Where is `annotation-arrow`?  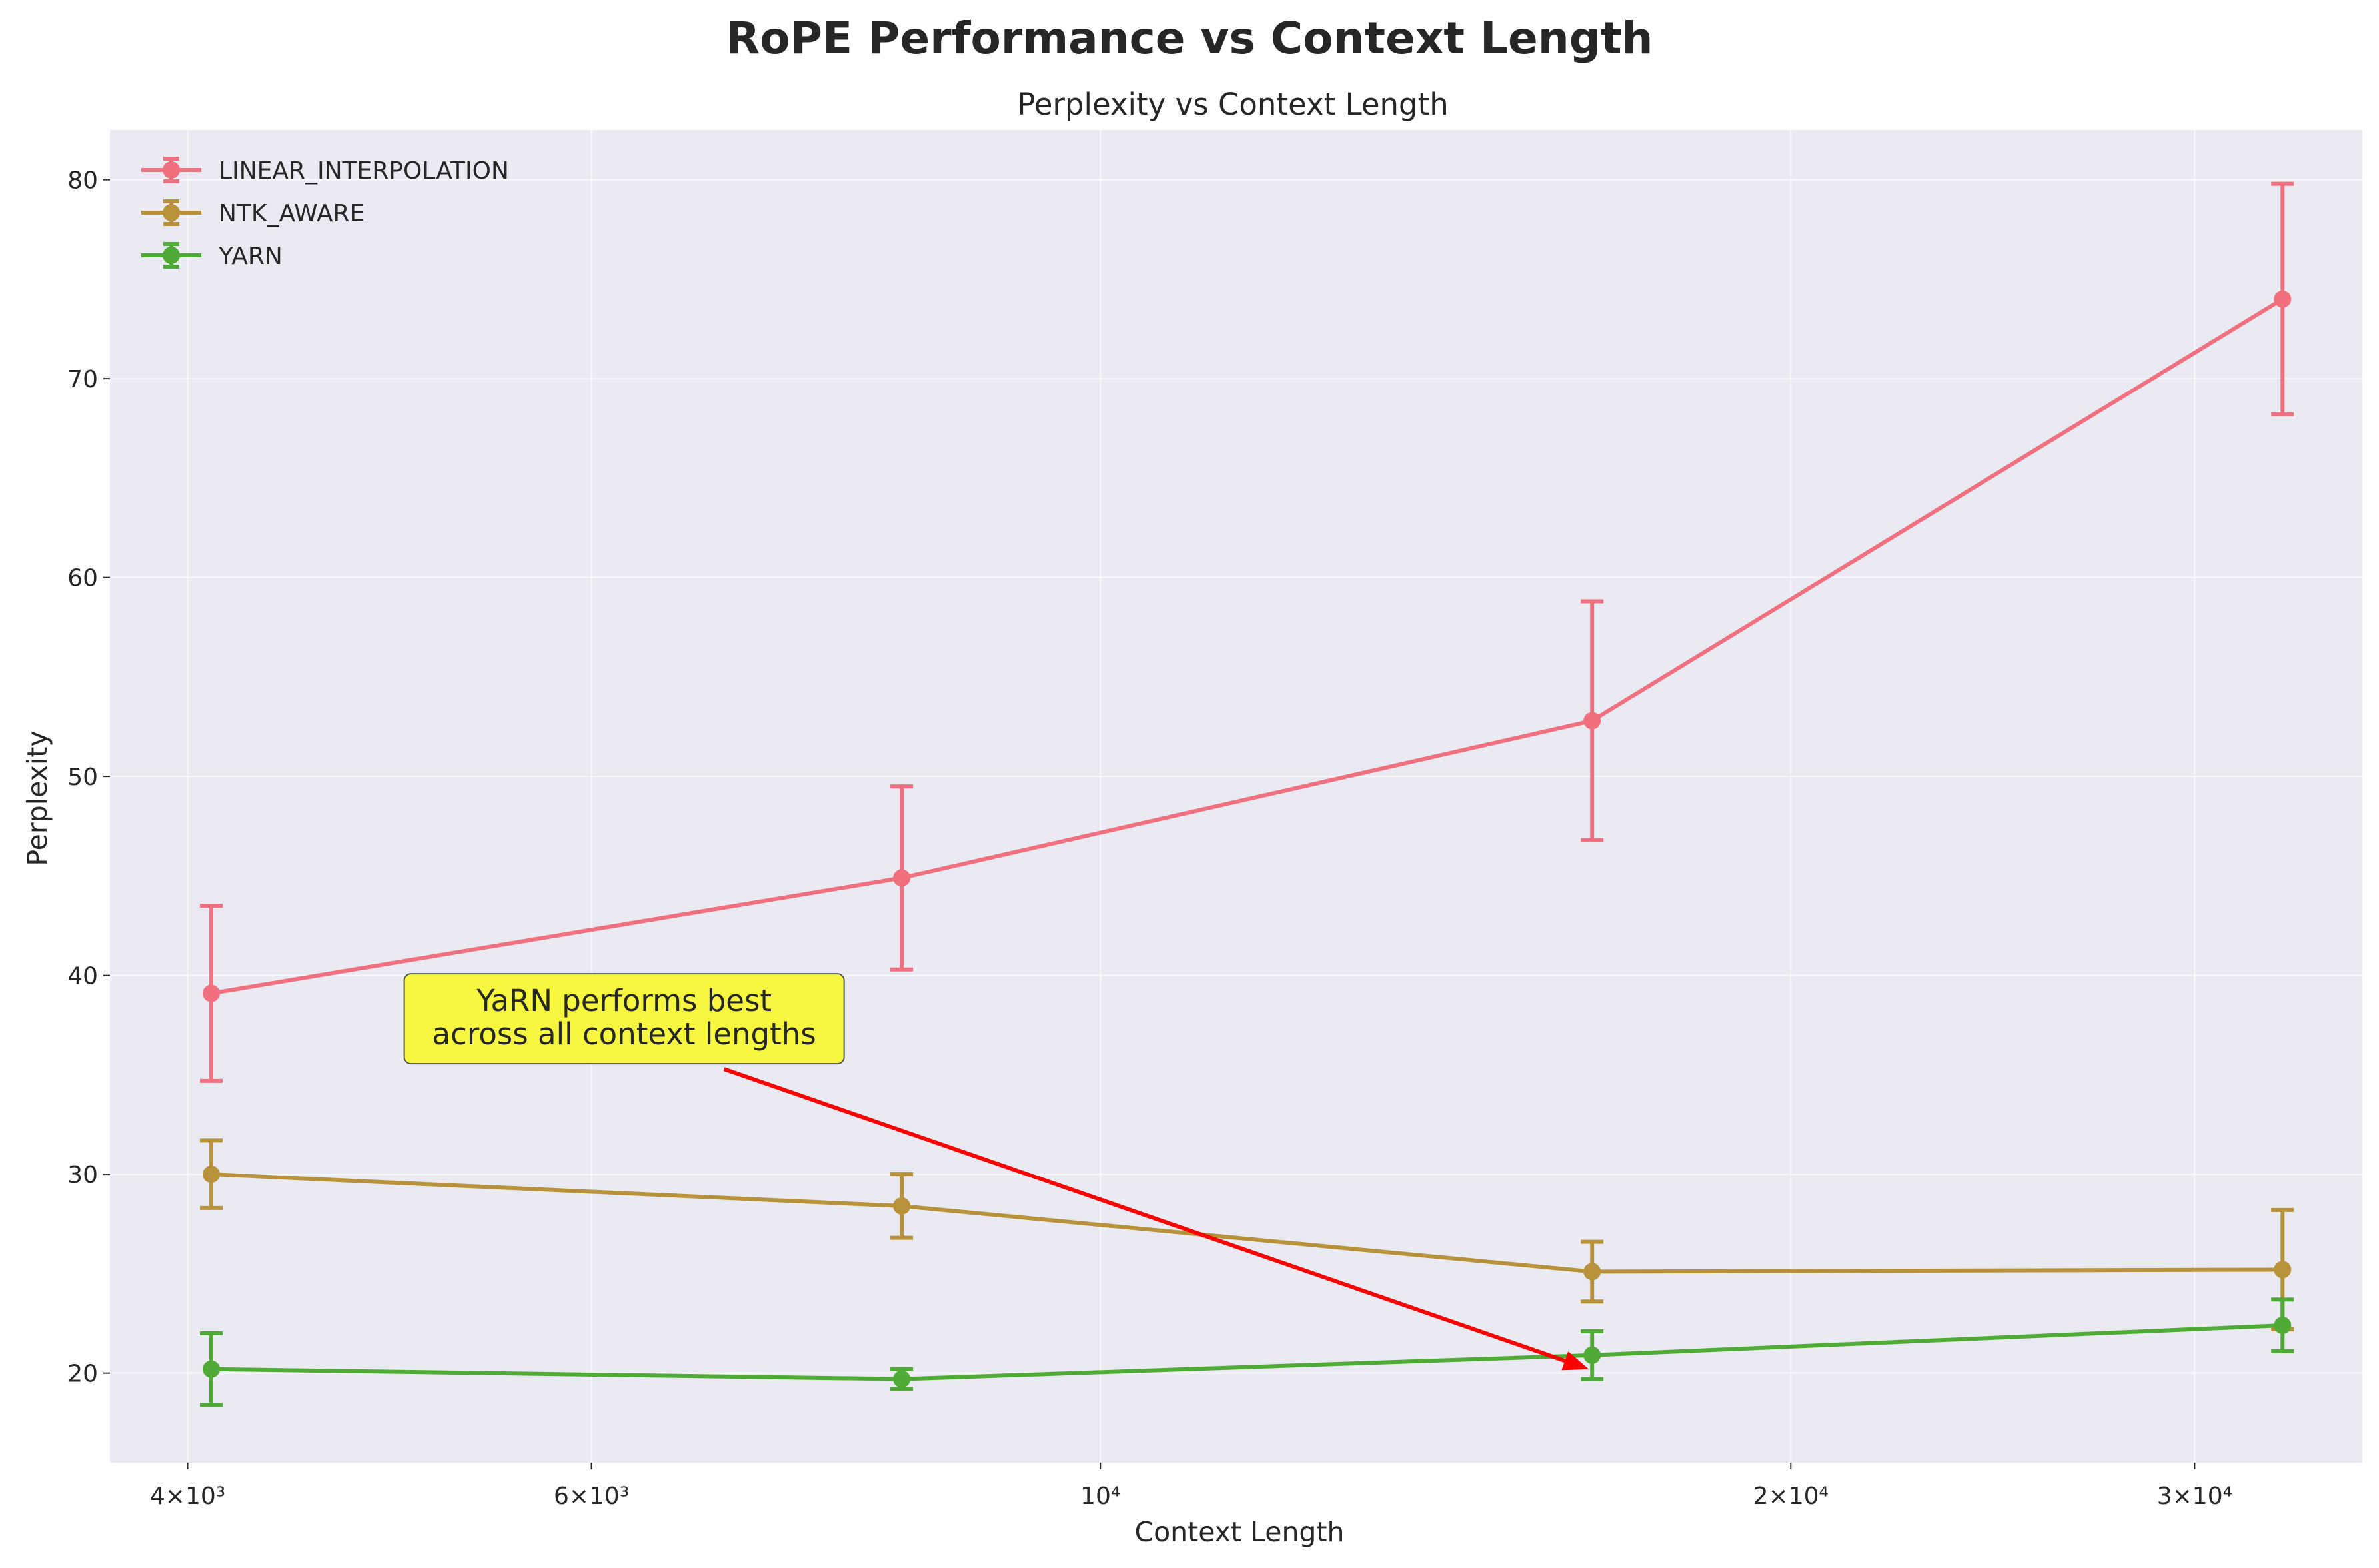
annotation-arrow is located at coordinates (1144, 1215).